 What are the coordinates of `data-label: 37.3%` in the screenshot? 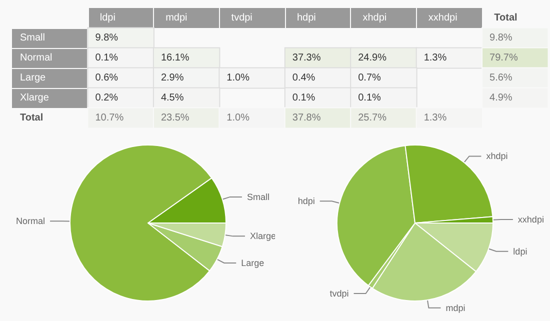 It's located at (306, 58).